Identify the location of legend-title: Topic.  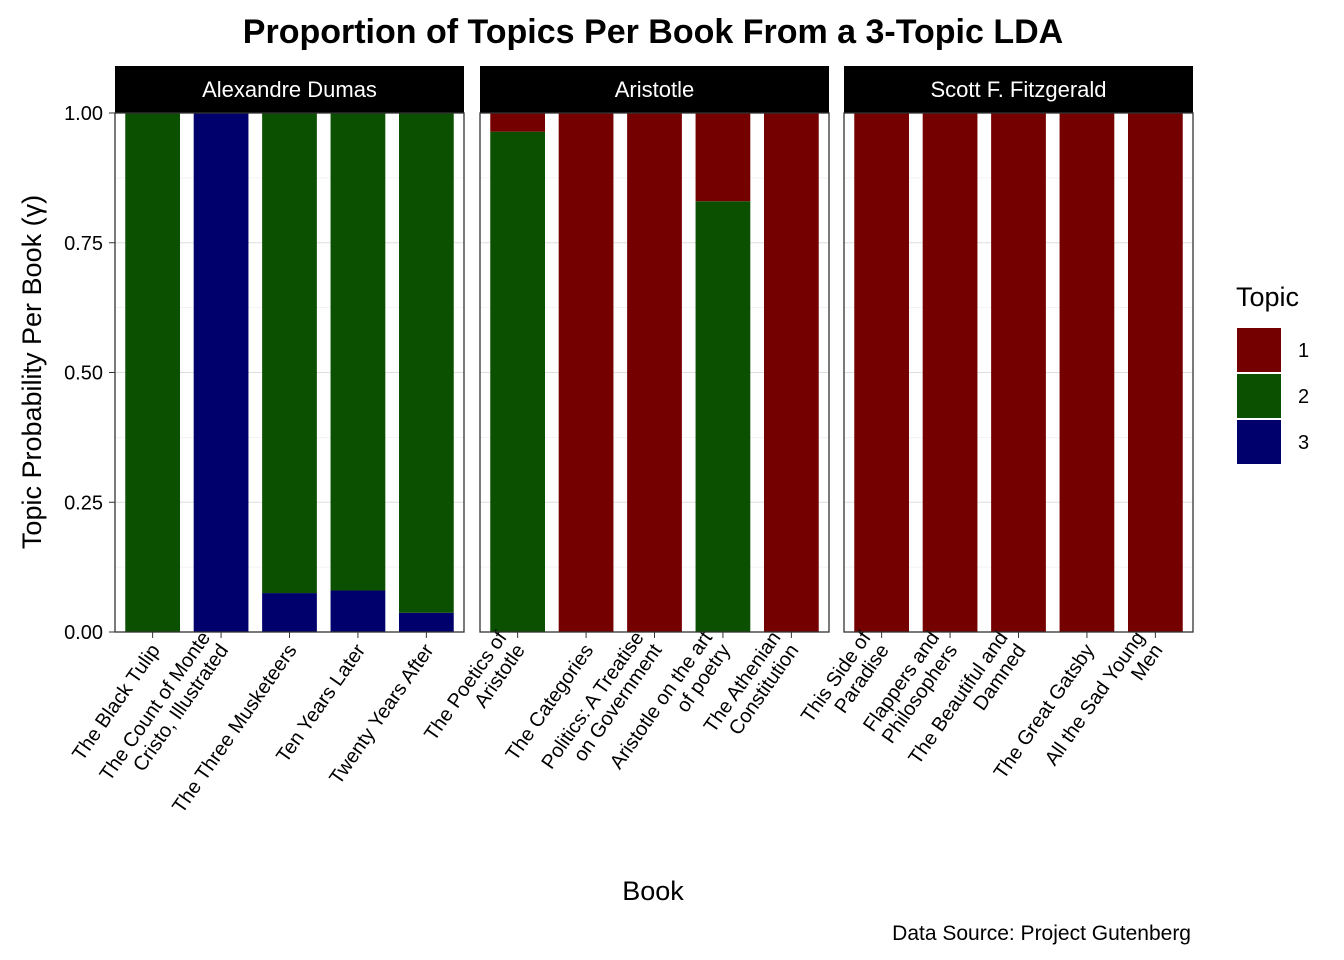
(1267, 297).